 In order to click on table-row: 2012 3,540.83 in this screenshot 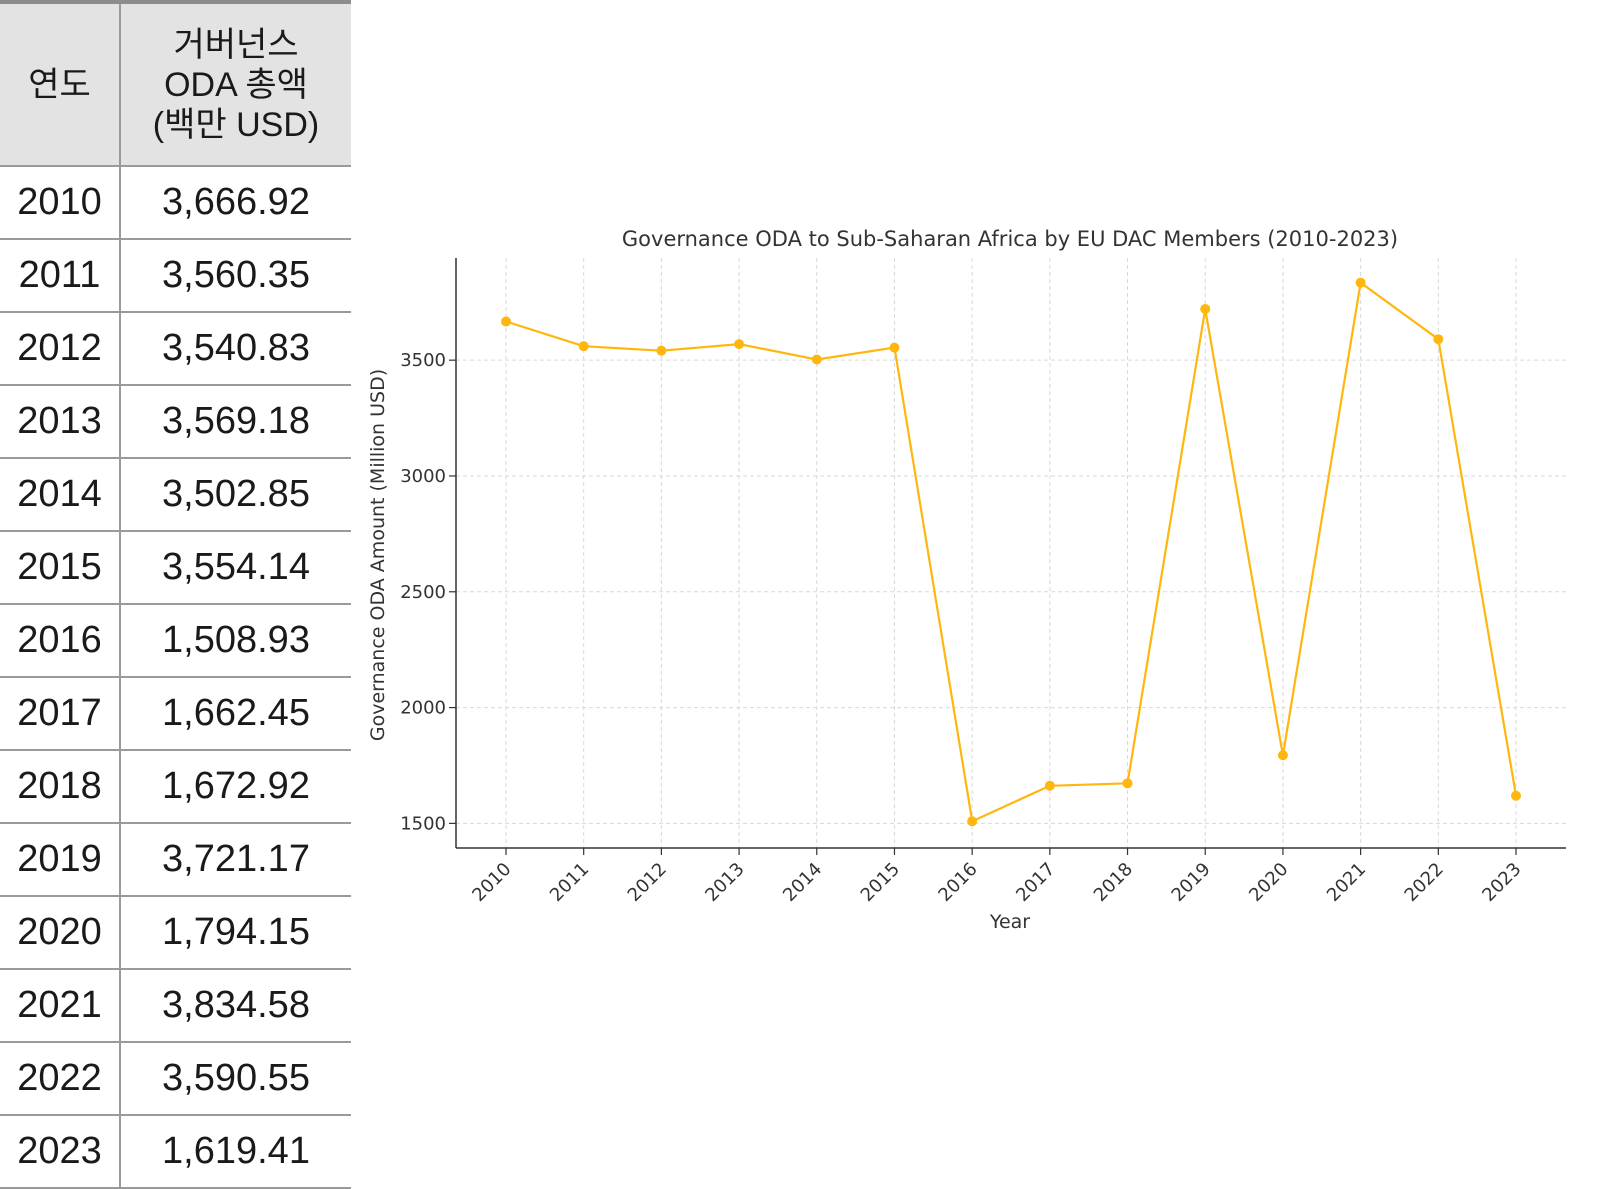, I will do `click(175, 349)`.